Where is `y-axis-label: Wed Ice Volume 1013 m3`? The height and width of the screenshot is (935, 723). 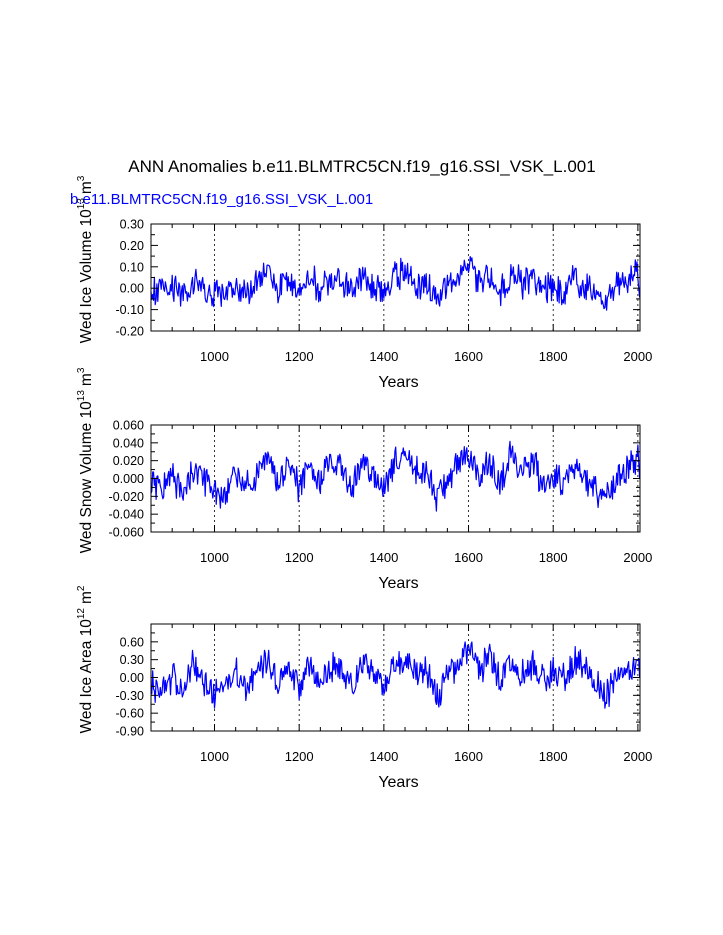
y-axis-label: Wed Ice Volume 1013 m3 is located at coordinates (85, 259).